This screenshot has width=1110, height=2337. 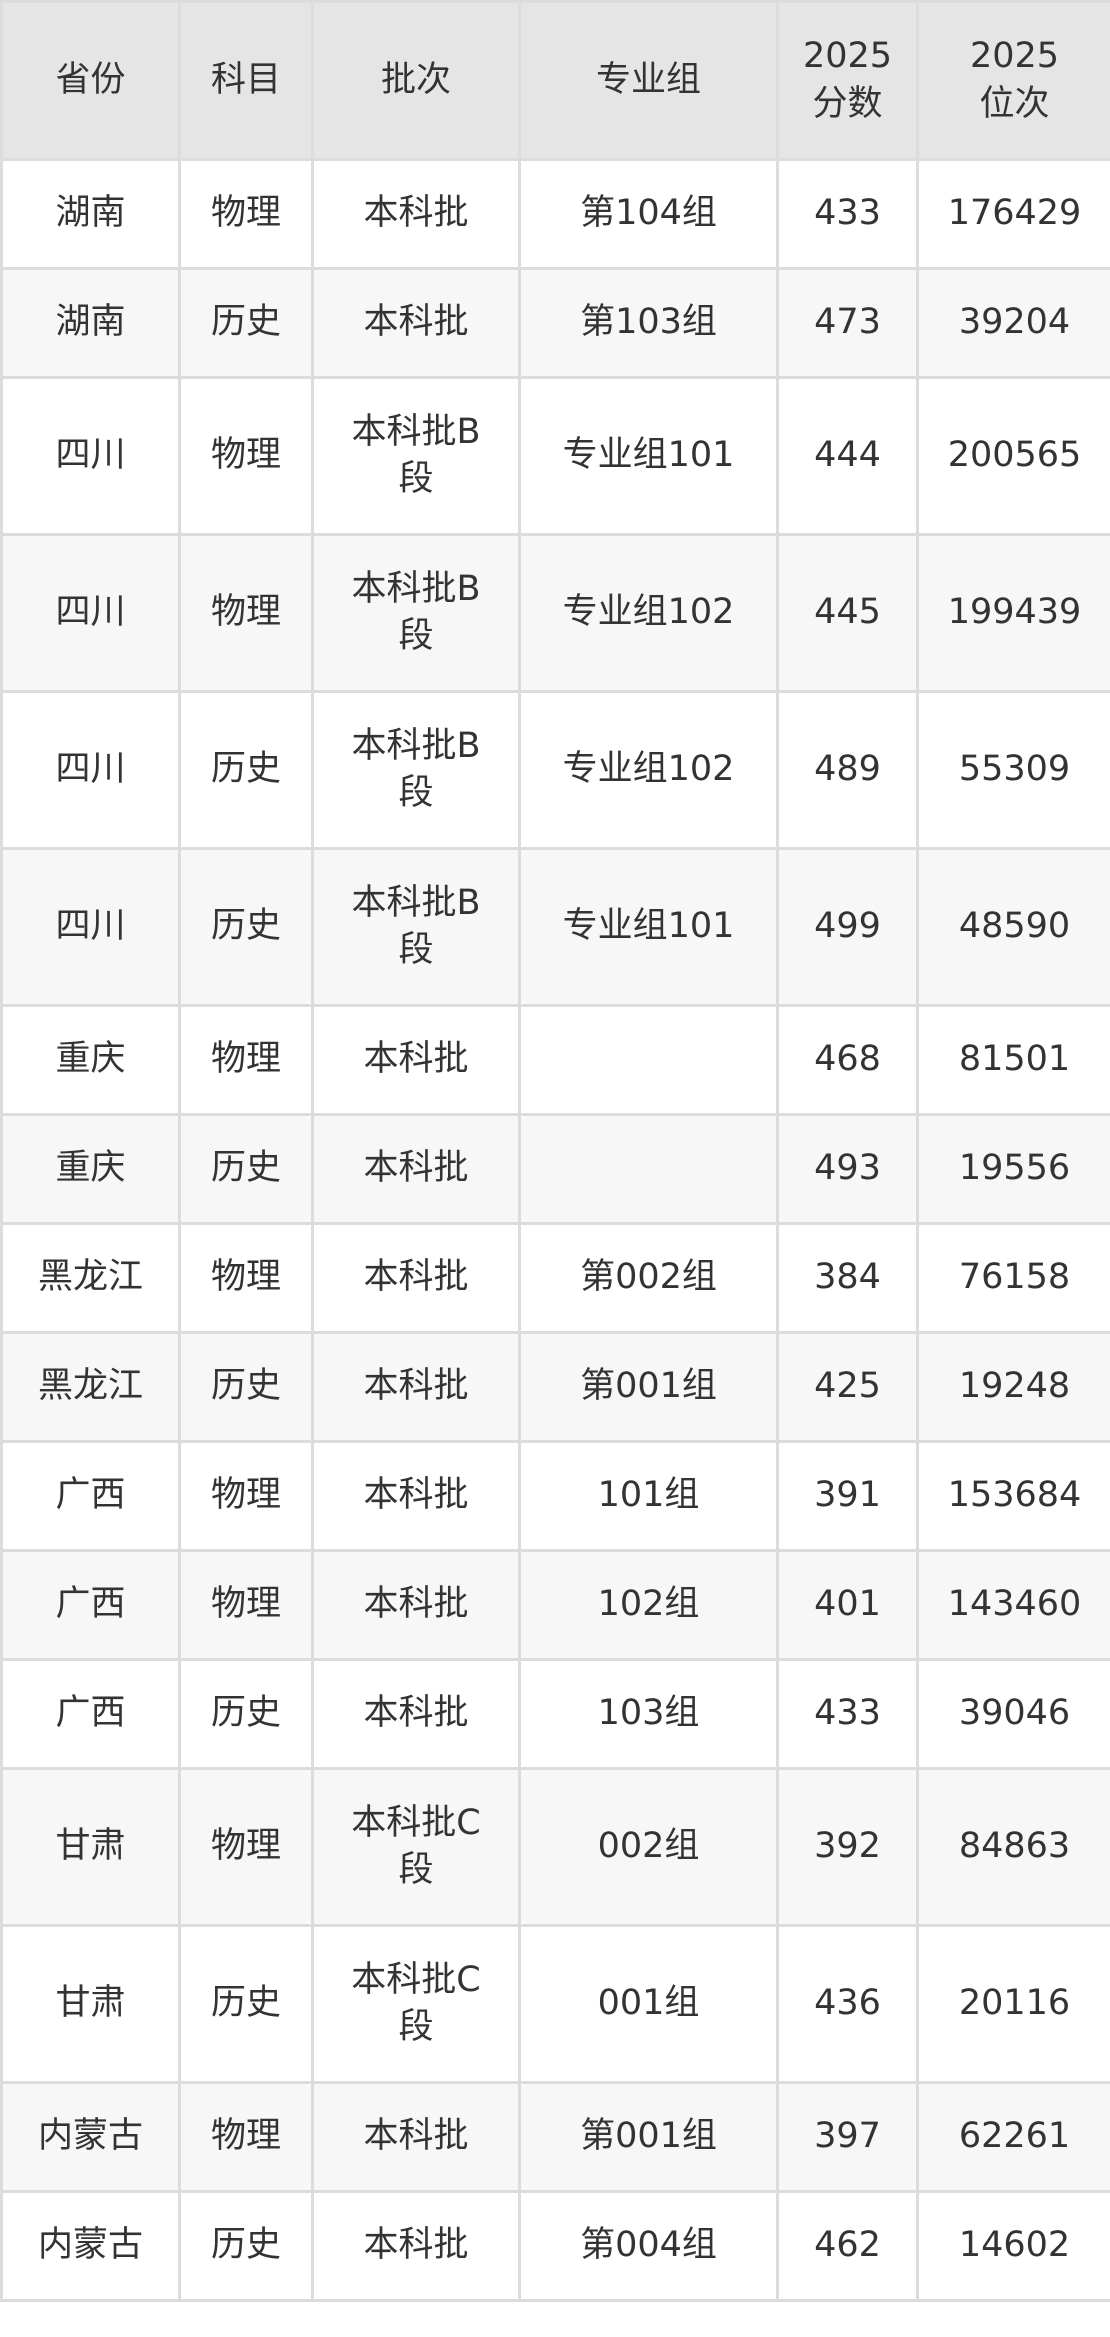 What do you see at coordinates (246, 80) in the screenshot?
I see `header-subject: 科目` at bounding box center [246, 80].